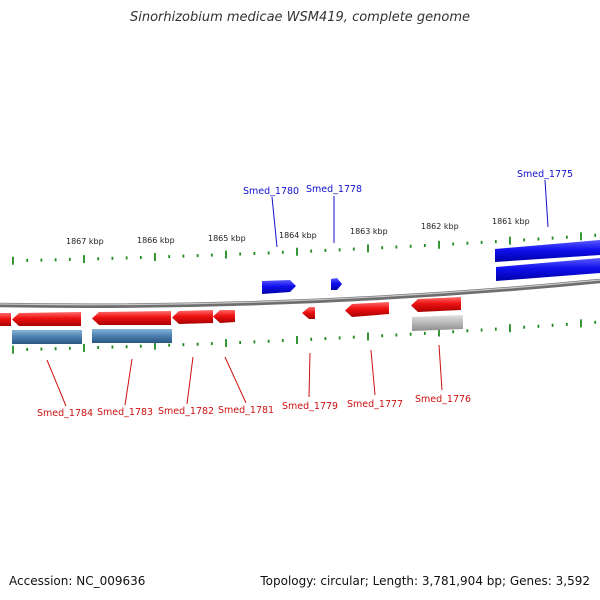 The height and width of the screenshot is (600, 600). What do you see at coordinates (246, 410) in the screenshot?
I see `gene-label-smed-1781: Smed_1781` at bounding box center [246, 410].